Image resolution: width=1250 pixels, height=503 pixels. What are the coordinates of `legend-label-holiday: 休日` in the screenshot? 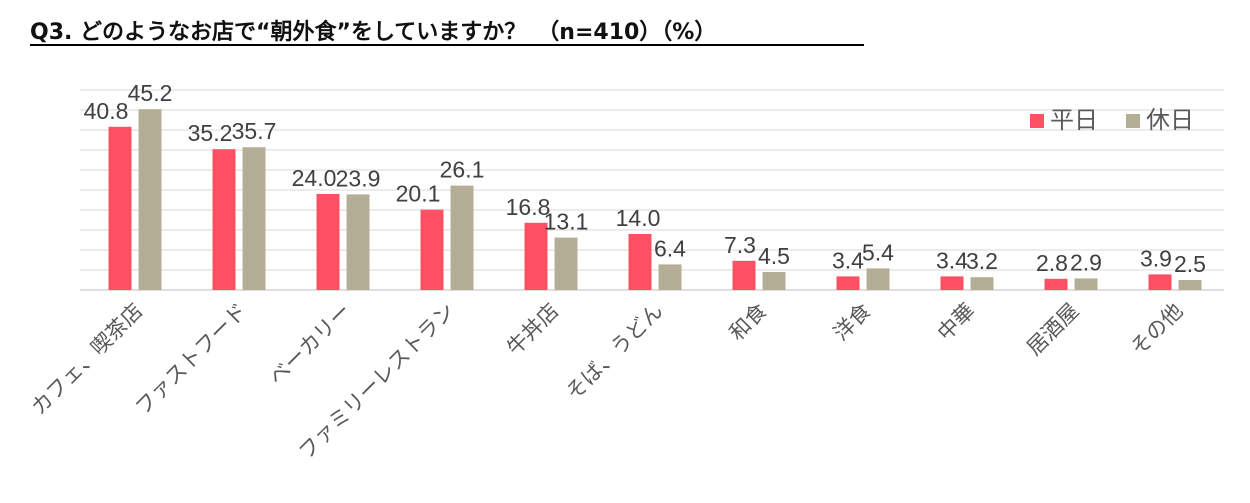 It's located at (1170, 120).